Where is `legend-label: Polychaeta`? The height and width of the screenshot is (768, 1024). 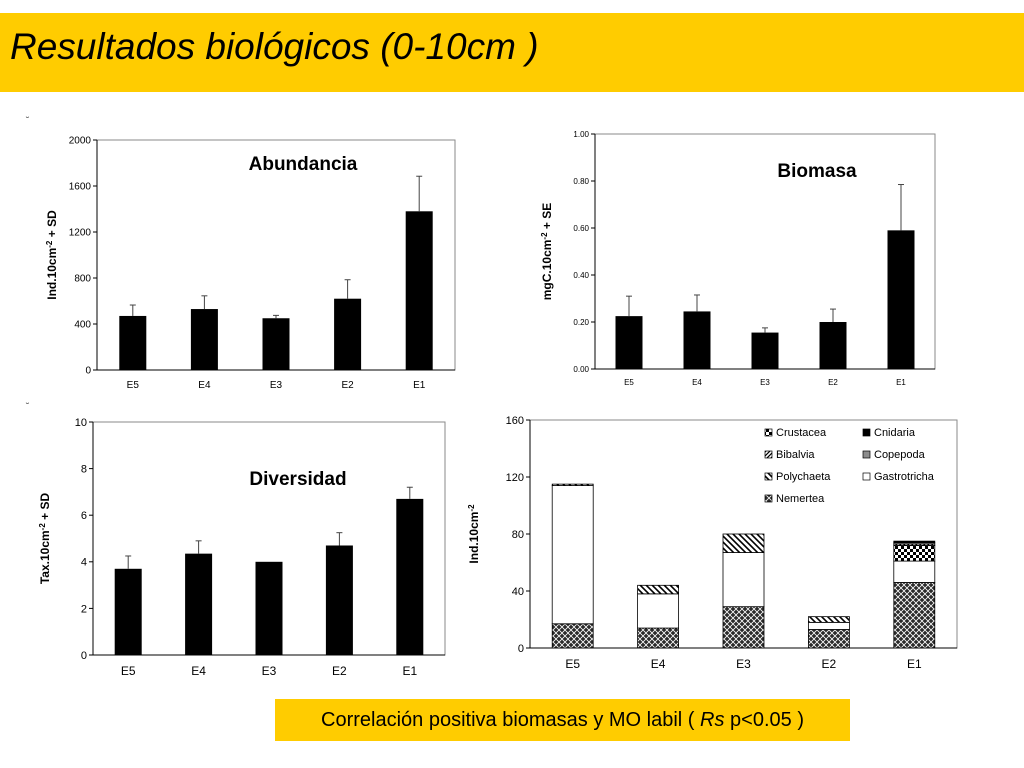
legend-label: Polychaeta is located at coordinates (803, 477).